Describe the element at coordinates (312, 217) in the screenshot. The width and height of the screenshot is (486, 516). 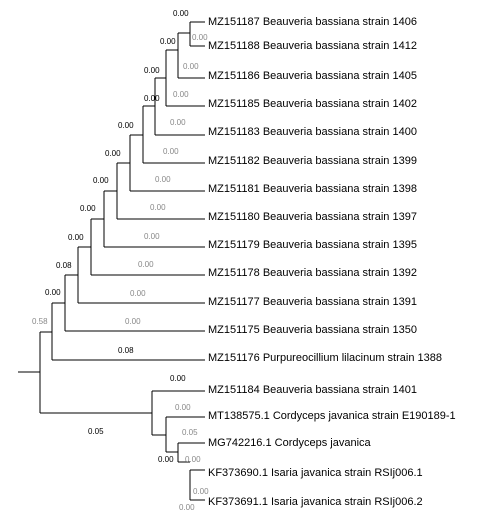
I see `taxon-label: MZ151180 Beauveria bassiana strain 1397` at that location.